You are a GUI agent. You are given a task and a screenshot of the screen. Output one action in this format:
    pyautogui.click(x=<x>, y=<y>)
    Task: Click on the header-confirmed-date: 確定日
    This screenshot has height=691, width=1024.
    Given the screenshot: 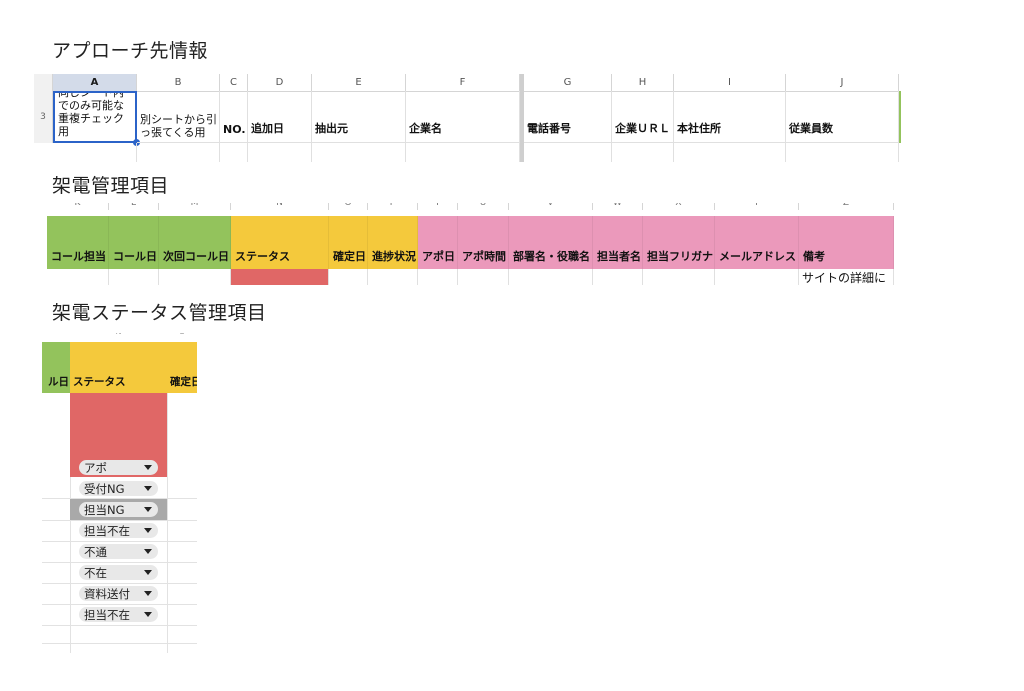 What is the action you would take?
    pyautogui.click(x=348, y=242)
    